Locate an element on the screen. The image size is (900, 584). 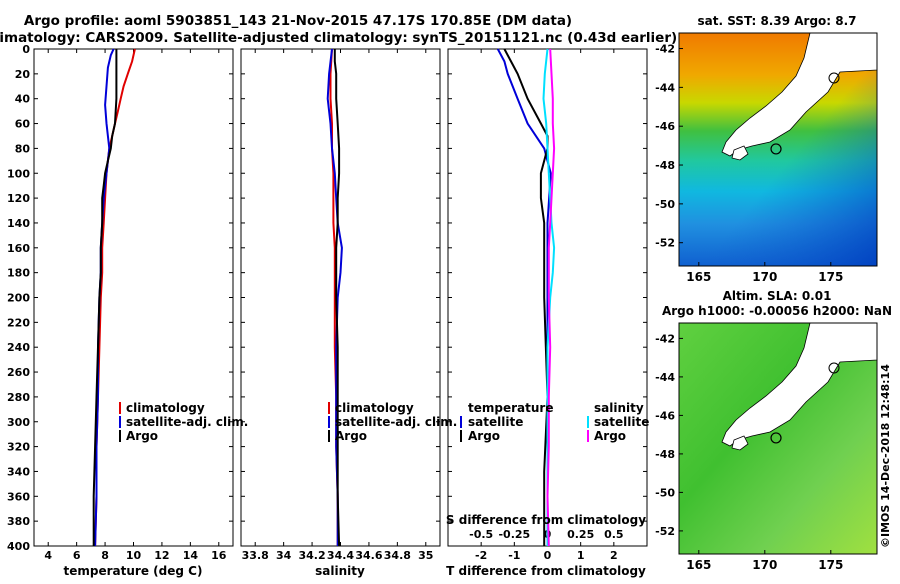
sst-map-title: sat. SST: 8.39 Argo: 8.7 is located at coordinates (776, 21).